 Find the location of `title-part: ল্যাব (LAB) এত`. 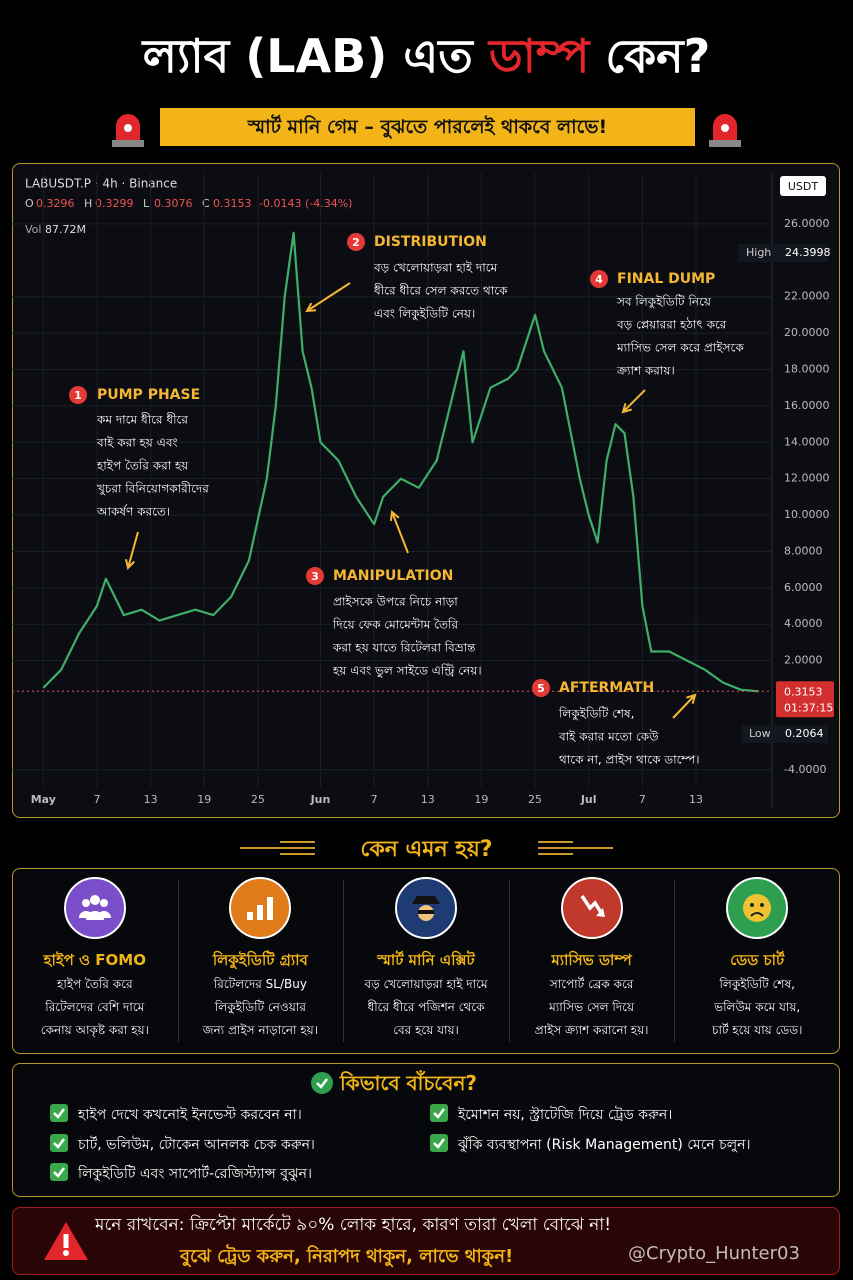

title-part: ল্যাব (LAB) এত is located at coordinates (307, 56).